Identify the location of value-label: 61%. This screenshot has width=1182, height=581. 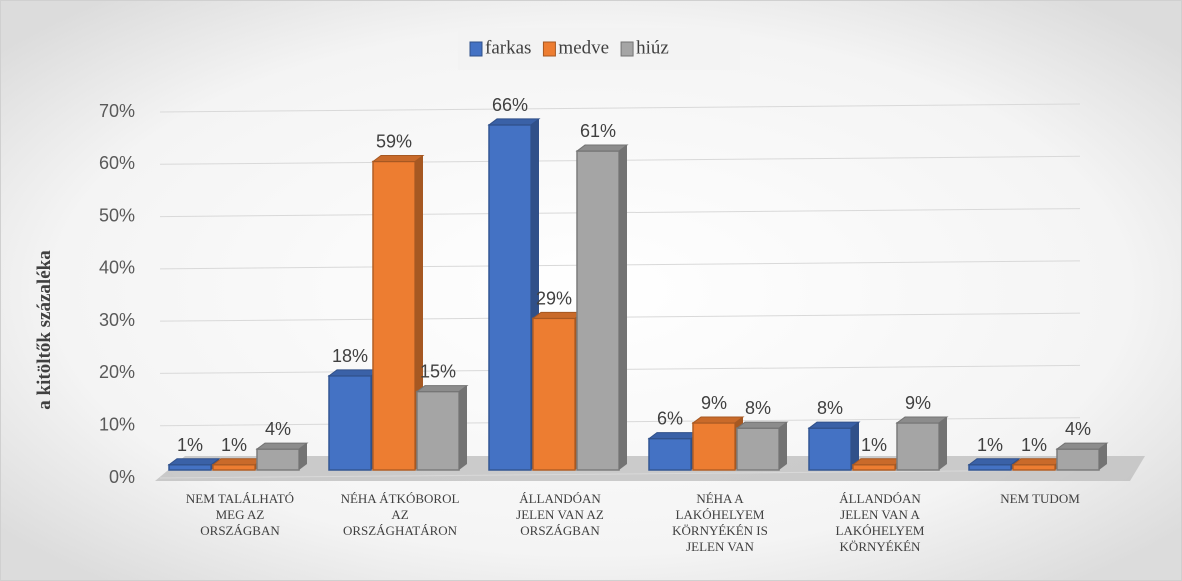
(598, 131).